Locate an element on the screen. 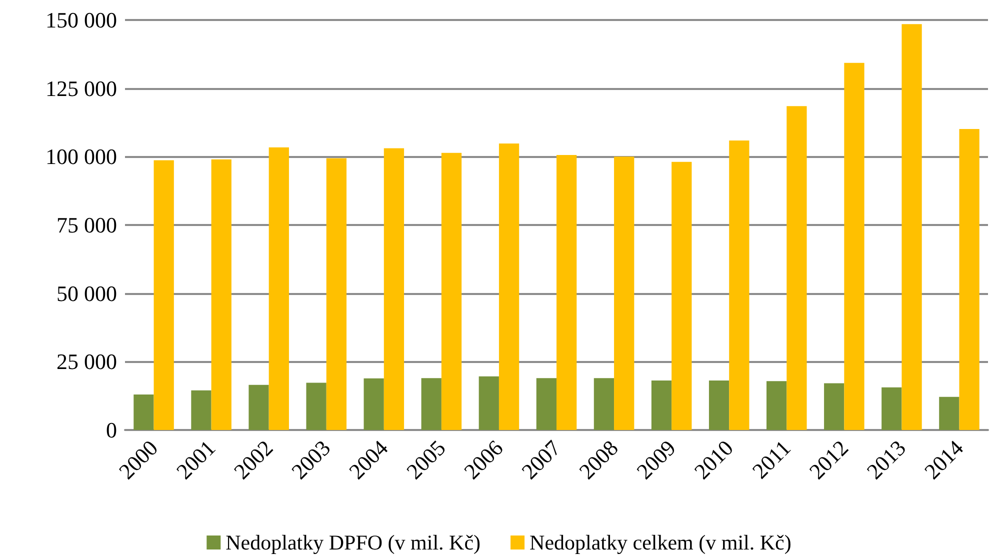 The image size is (998, 560). y-tick-label: 150 000 is located at coordinates (81, 20).